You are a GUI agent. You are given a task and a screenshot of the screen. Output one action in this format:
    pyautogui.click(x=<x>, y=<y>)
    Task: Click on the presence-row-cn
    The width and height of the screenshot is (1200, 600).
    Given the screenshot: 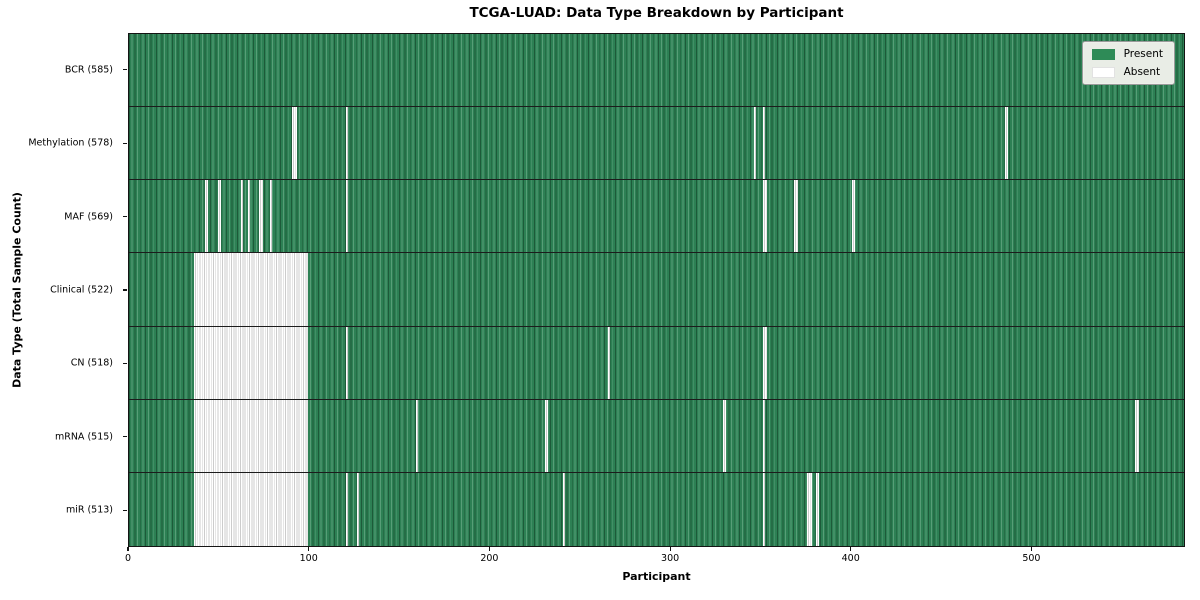 What is the action you would take?
    pyautogui.click(x=656, y=363)
    